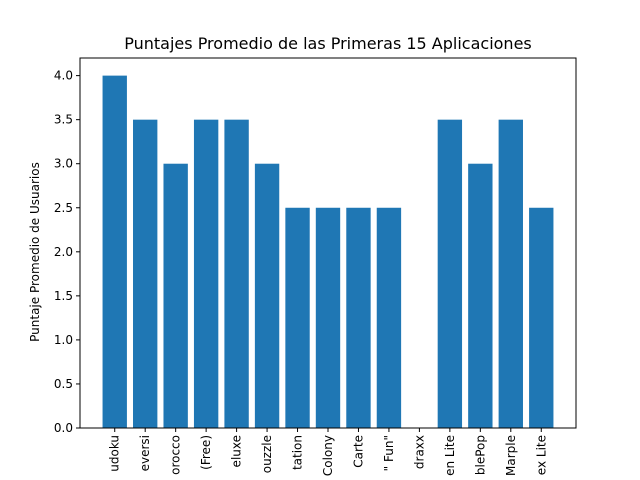 The height and width of the screenshot is (480, 640). Describe the element at coordinates (511, 455) in the screenshot. I see `x-tick-label: Marple` at that location.